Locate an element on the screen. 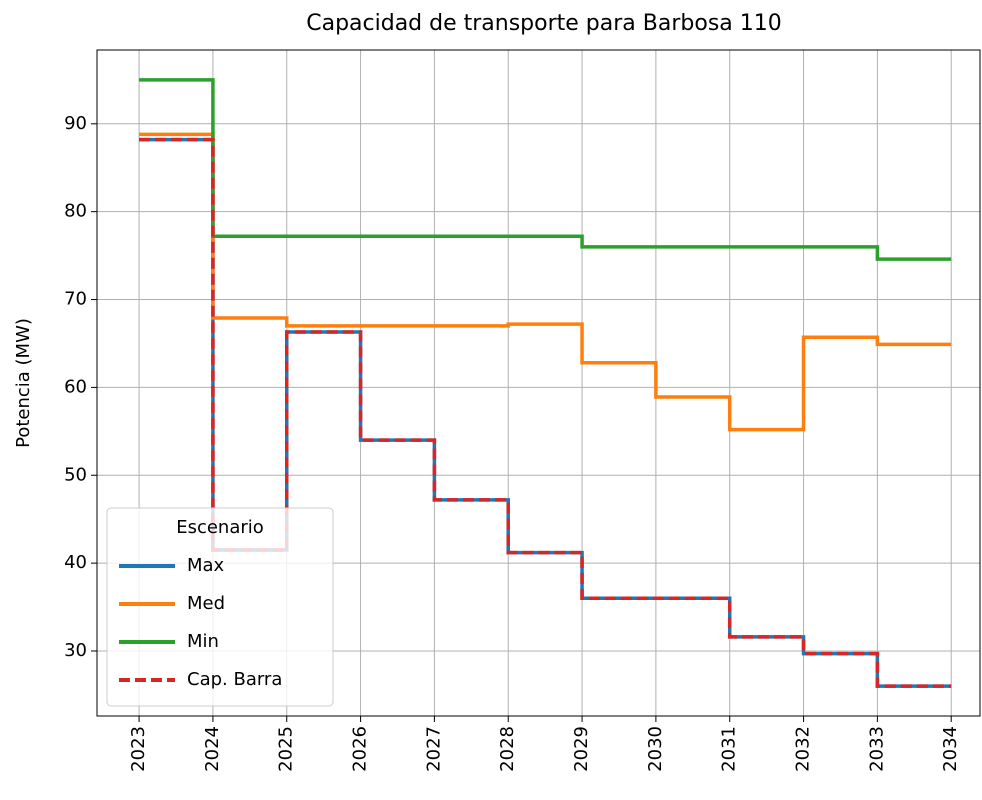  y-tick-label: 90 is located at coordinates (75, 123).